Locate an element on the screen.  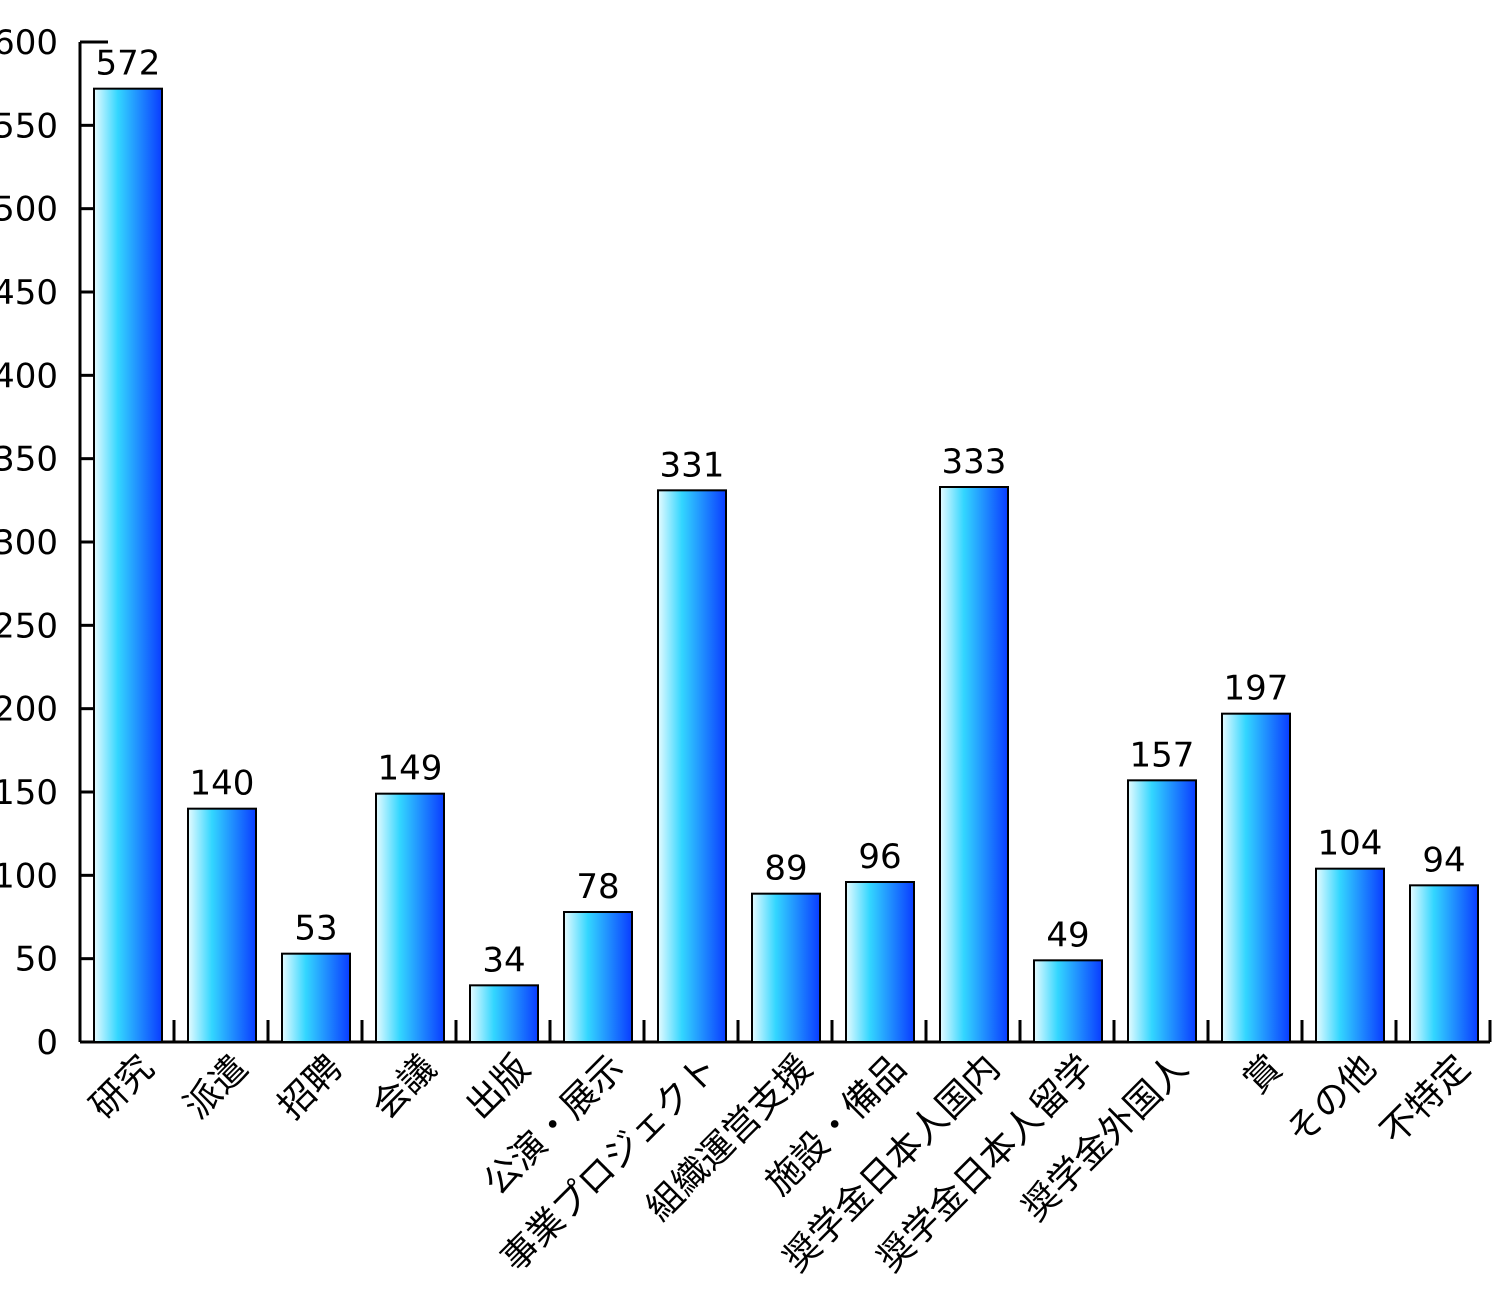
y-tick-label: 100 is located at coordinates (29, 876).